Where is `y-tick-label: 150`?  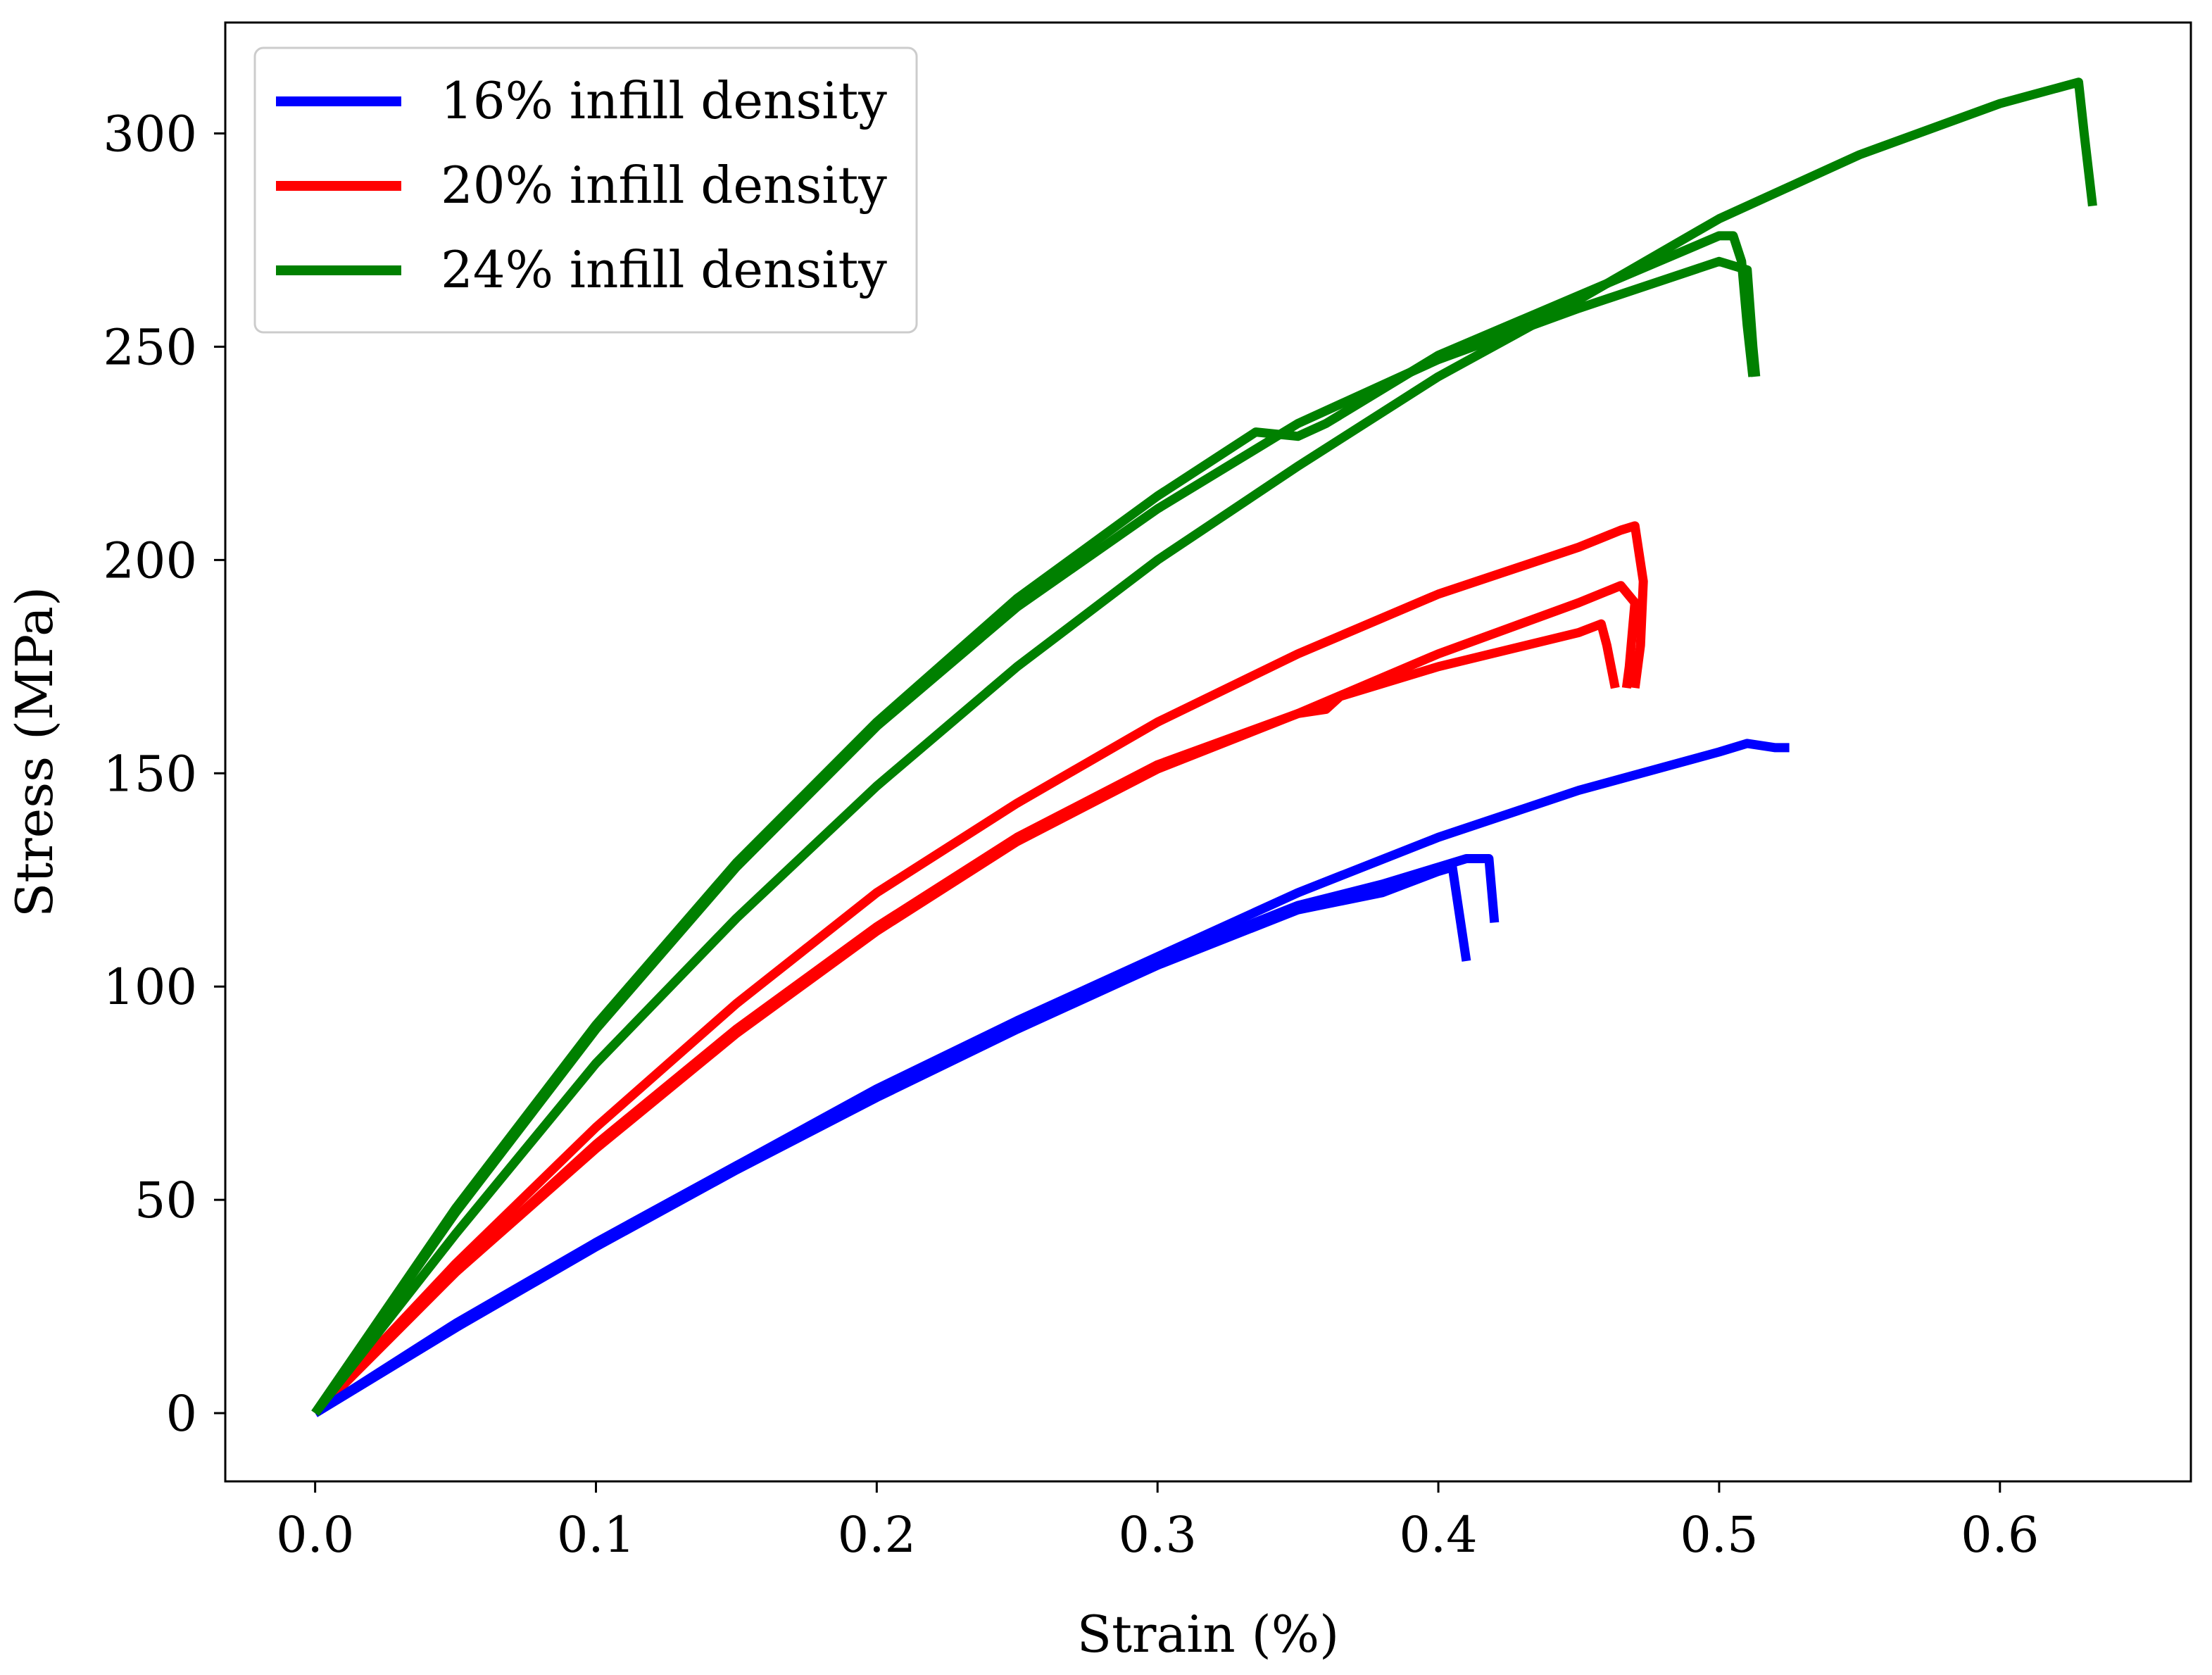
y-tick-label: 150 is located at coordinates (150, 774).